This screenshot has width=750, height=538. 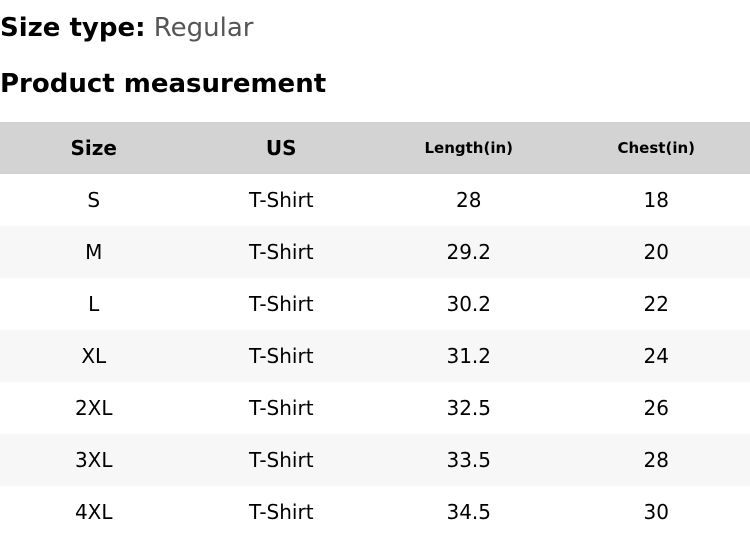 I want to click on table-header-row: Size US Length(in) Chest(in), so click(x=375, y=148).